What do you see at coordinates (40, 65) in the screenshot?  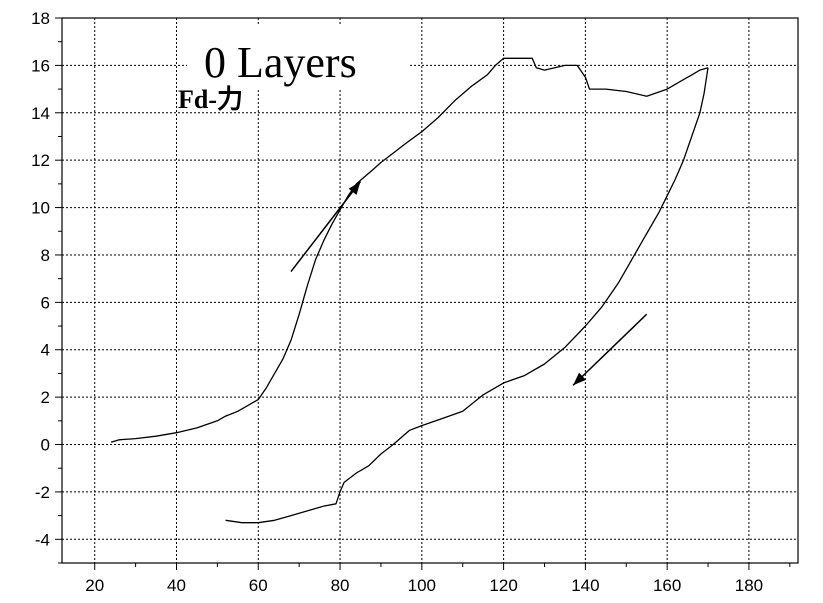 I see `y-tick-label: 16` at bounding box center [40, 65].